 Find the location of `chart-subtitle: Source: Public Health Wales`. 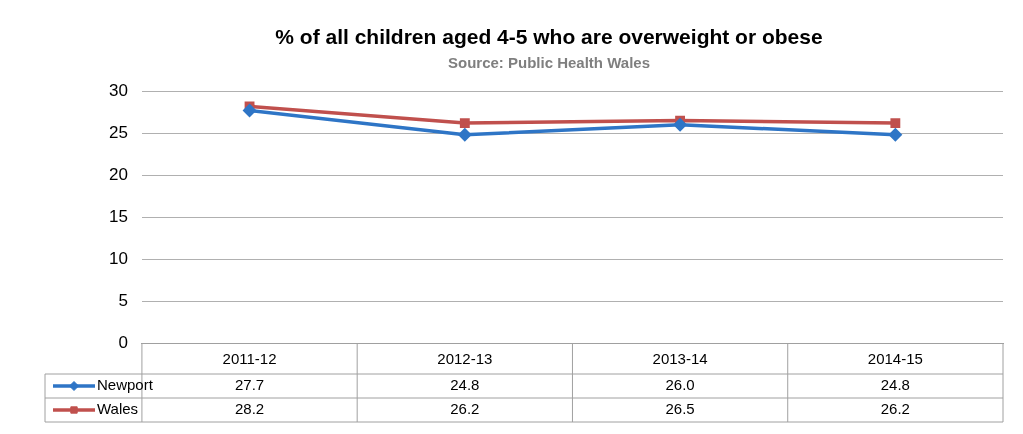

chart-subtitle: Source: Public Health Wales is located at coordinates (549, 63).